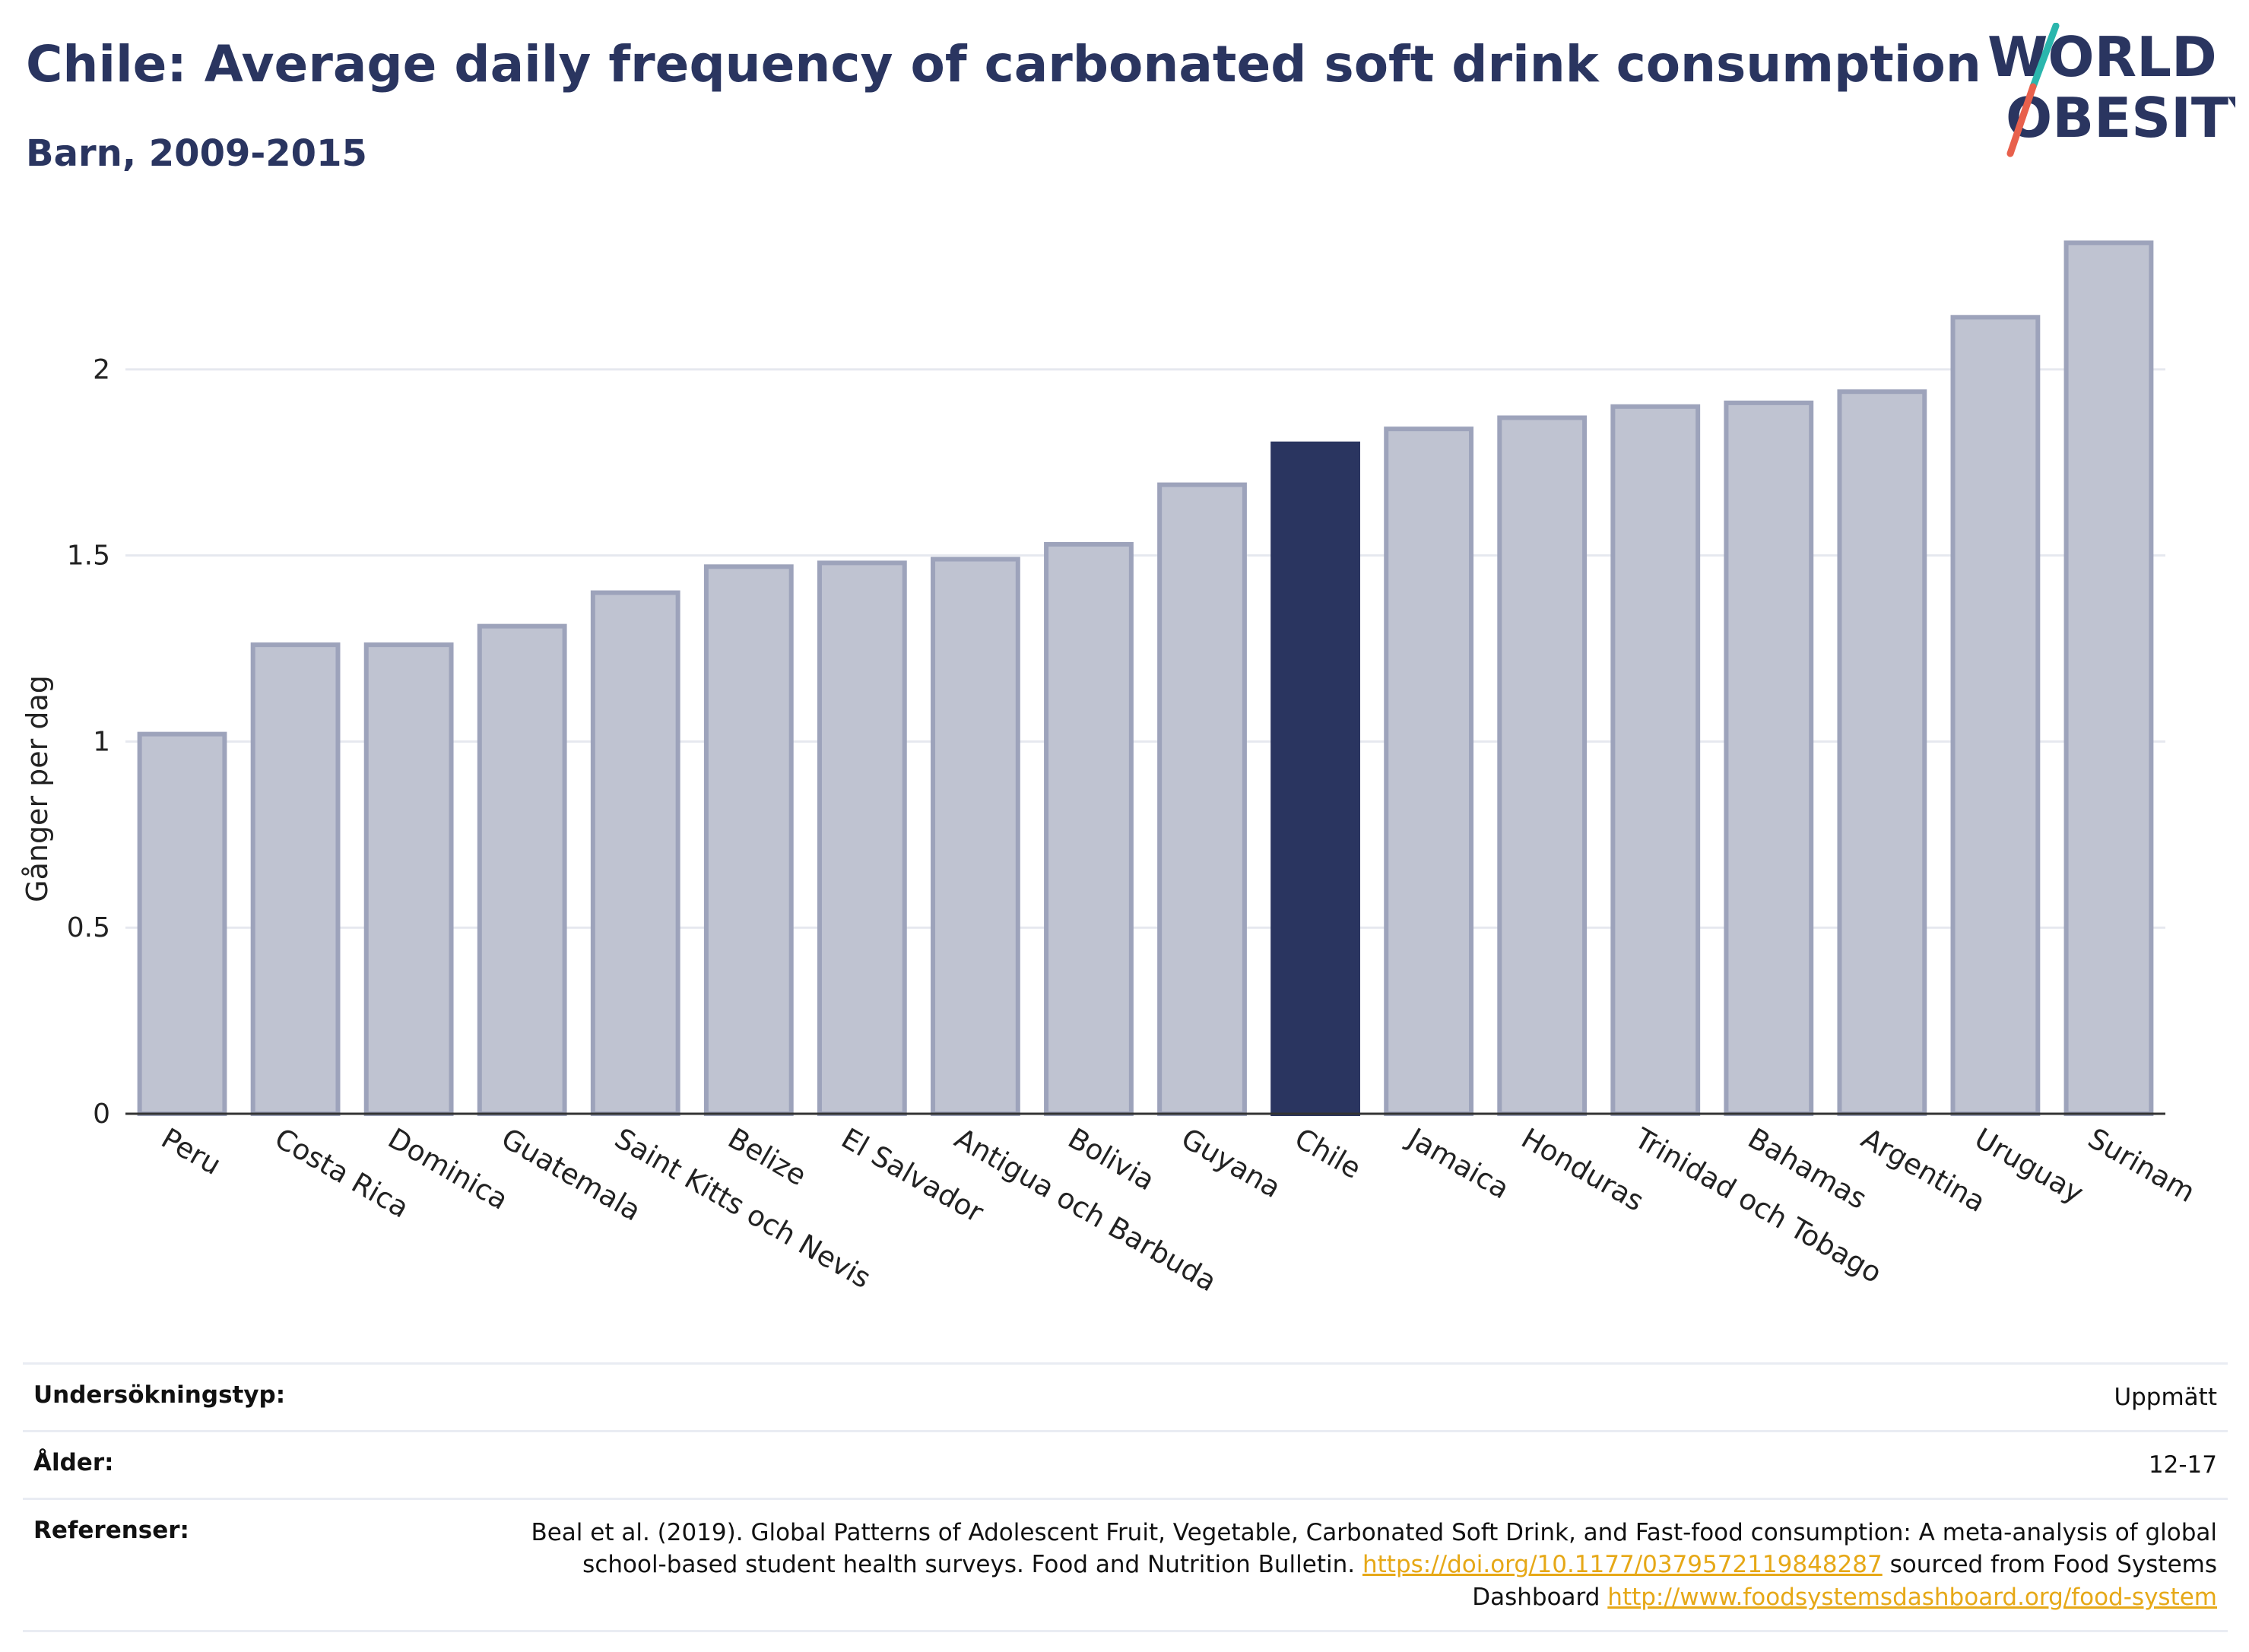 Image resolution: width=2249 pixels, height=1652 pixels. What do you see at coordinates (1882, 752) in the screenshot?
I see `bar-argentina` at bounding box center [1882, 752].